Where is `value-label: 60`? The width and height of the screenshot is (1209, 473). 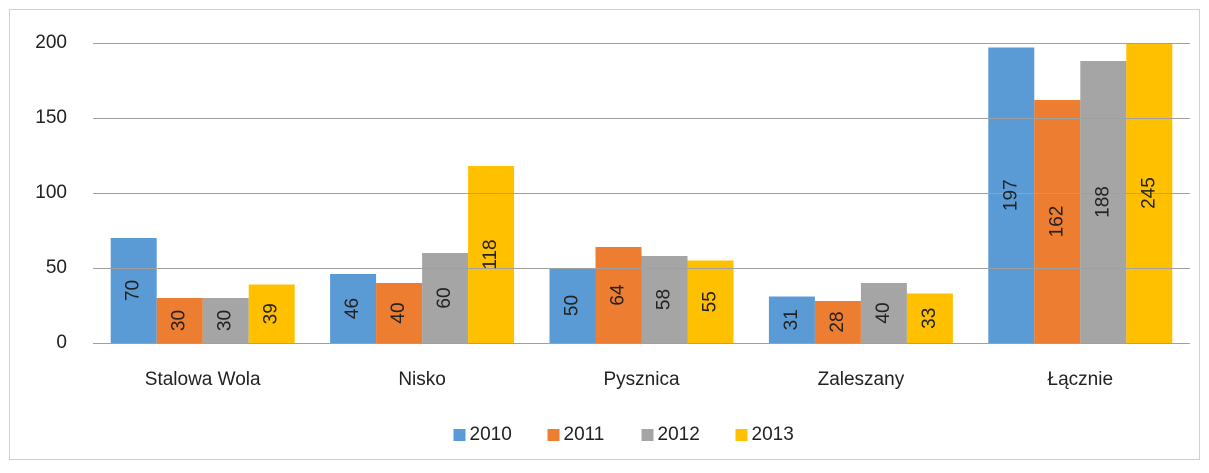 value-label: 60 is located at coordinates (444, 297).